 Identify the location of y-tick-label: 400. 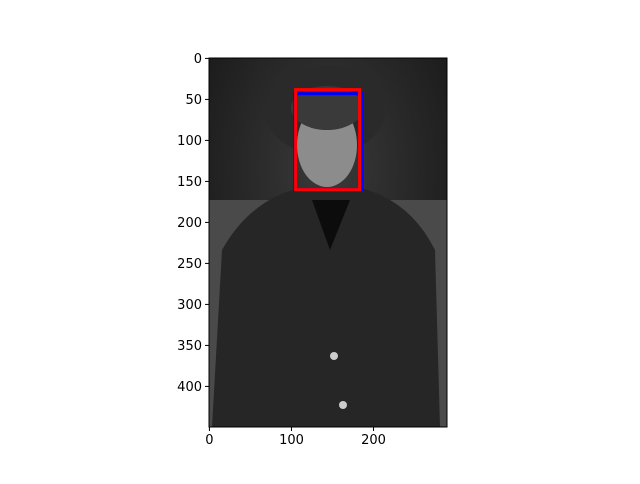
(189, 387).